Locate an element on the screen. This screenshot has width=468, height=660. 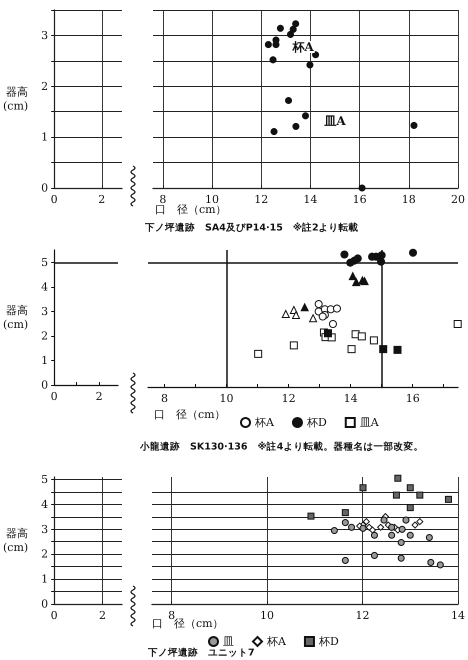
text: 小龍遺跡 SK130·136 ※註4より転載。器種名は一部改変。 is located at coordinates (281, 446).